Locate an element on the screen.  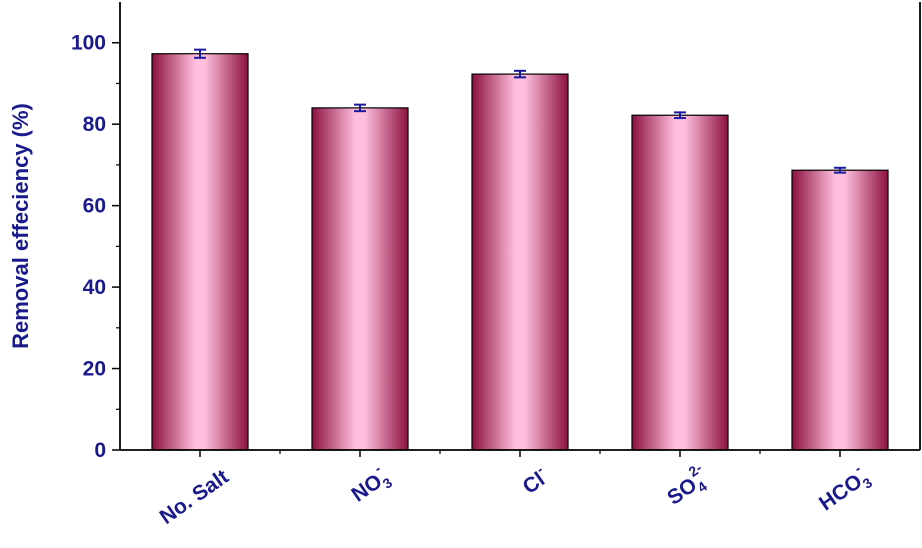
x-tick-label: No. Salt is located at coordinates (194, 497).